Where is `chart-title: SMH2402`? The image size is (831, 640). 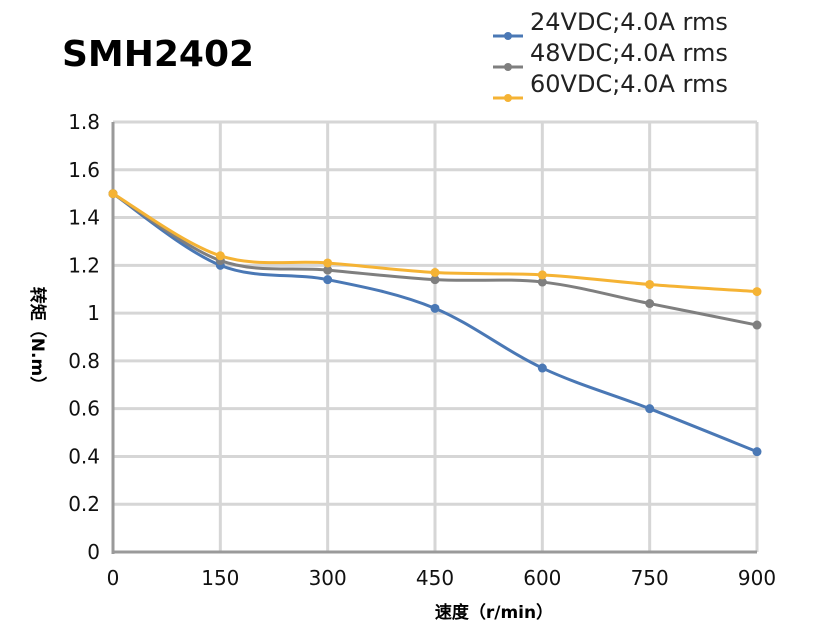
chart-title: SMH2402 is located at coordinates (158, 54).